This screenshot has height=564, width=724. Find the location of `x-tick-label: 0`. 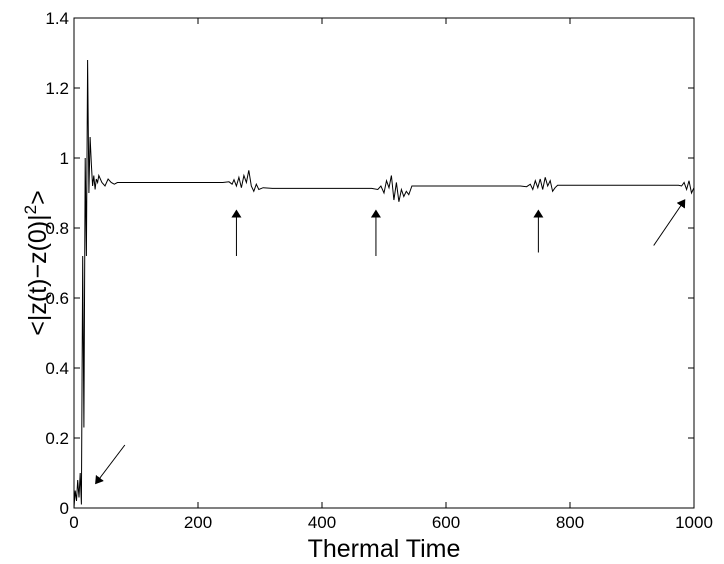

x-tick-label: 0 is located at coordinates (73, 522).